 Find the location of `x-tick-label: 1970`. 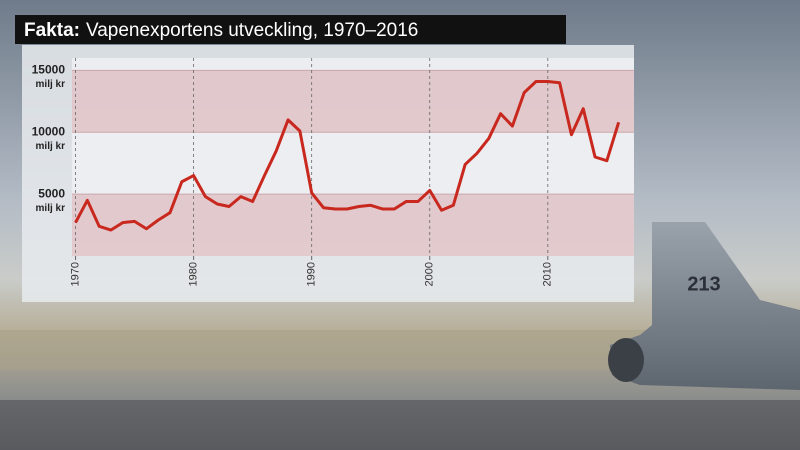

x-tick-label: 1970 is located at coordinates (75, 274).